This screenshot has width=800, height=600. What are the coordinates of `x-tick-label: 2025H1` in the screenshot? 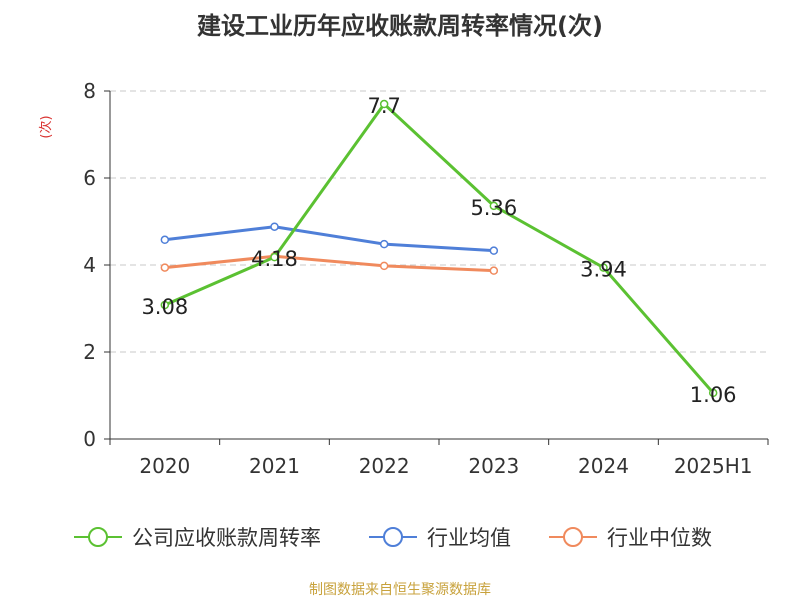 It's located at (713, 466).